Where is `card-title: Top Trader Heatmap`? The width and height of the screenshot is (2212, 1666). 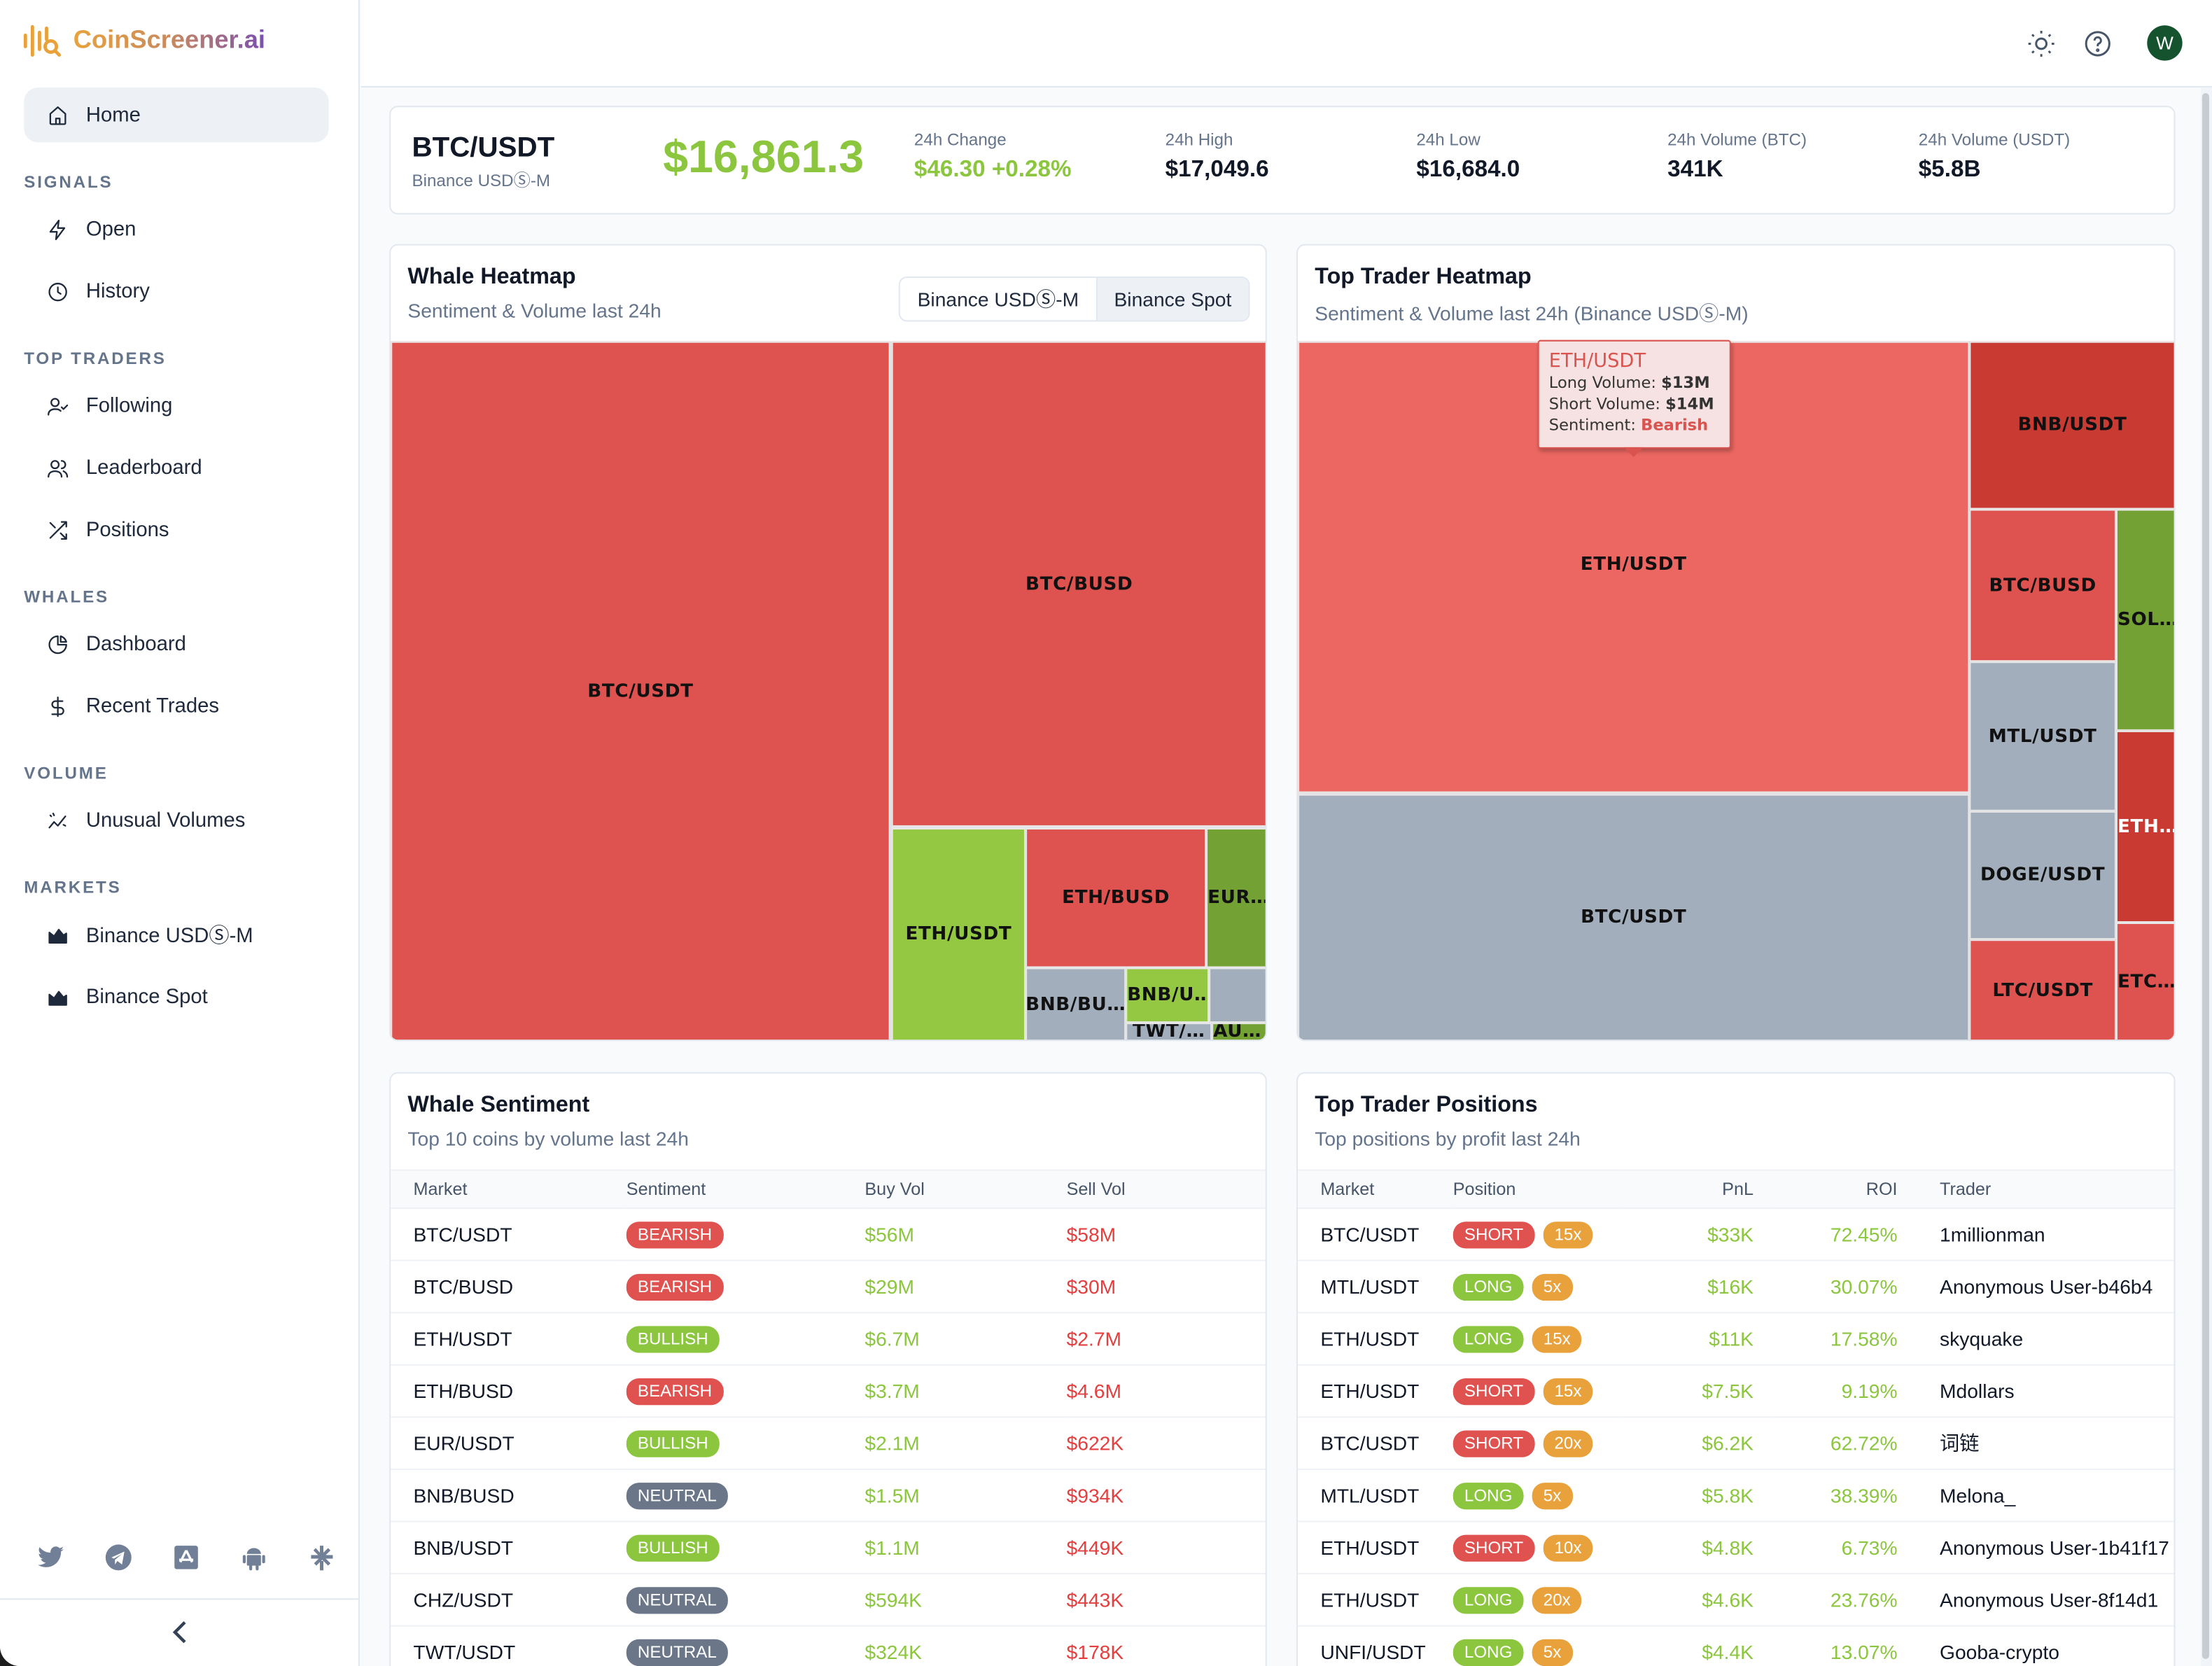
card-title: Top Trader Heatmap is located at coordinates (1423, 277).